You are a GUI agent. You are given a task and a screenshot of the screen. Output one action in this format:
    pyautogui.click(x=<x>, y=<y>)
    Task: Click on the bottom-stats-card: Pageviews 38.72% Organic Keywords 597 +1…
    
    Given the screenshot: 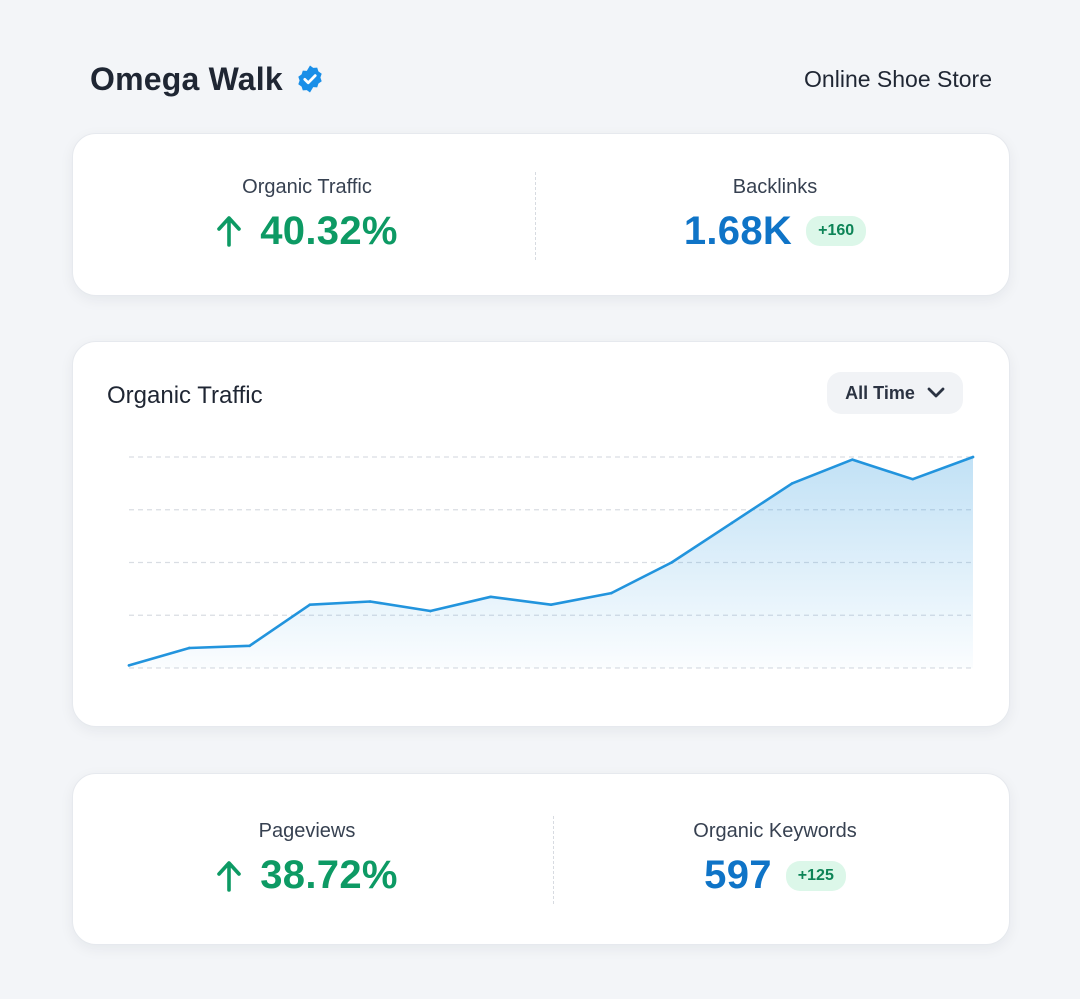 What is the action you would take?
    pyautogui.click(x=541, y=859)
    